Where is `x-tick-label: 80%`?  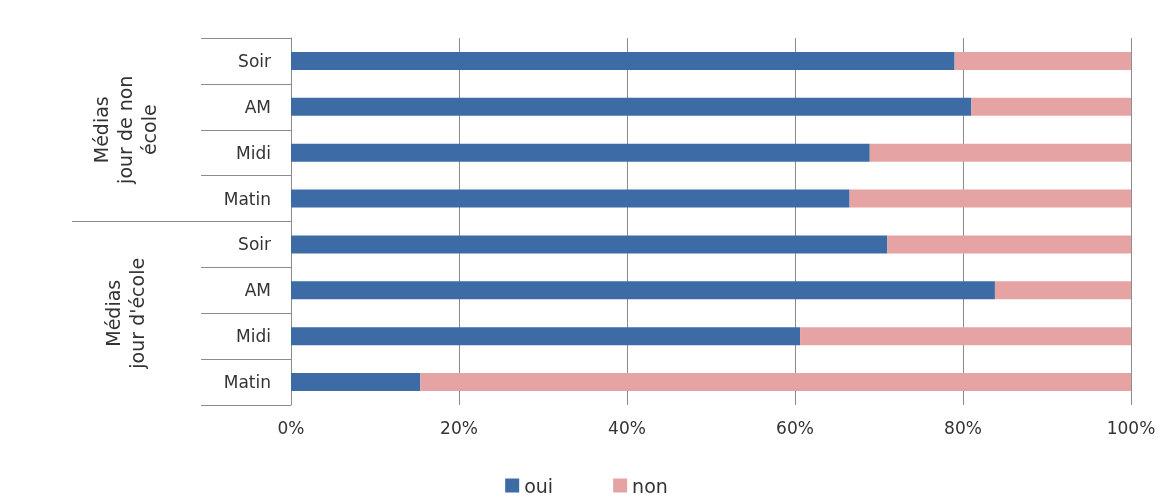
x-tick-label: 80% is located at coordinates (963, 427).